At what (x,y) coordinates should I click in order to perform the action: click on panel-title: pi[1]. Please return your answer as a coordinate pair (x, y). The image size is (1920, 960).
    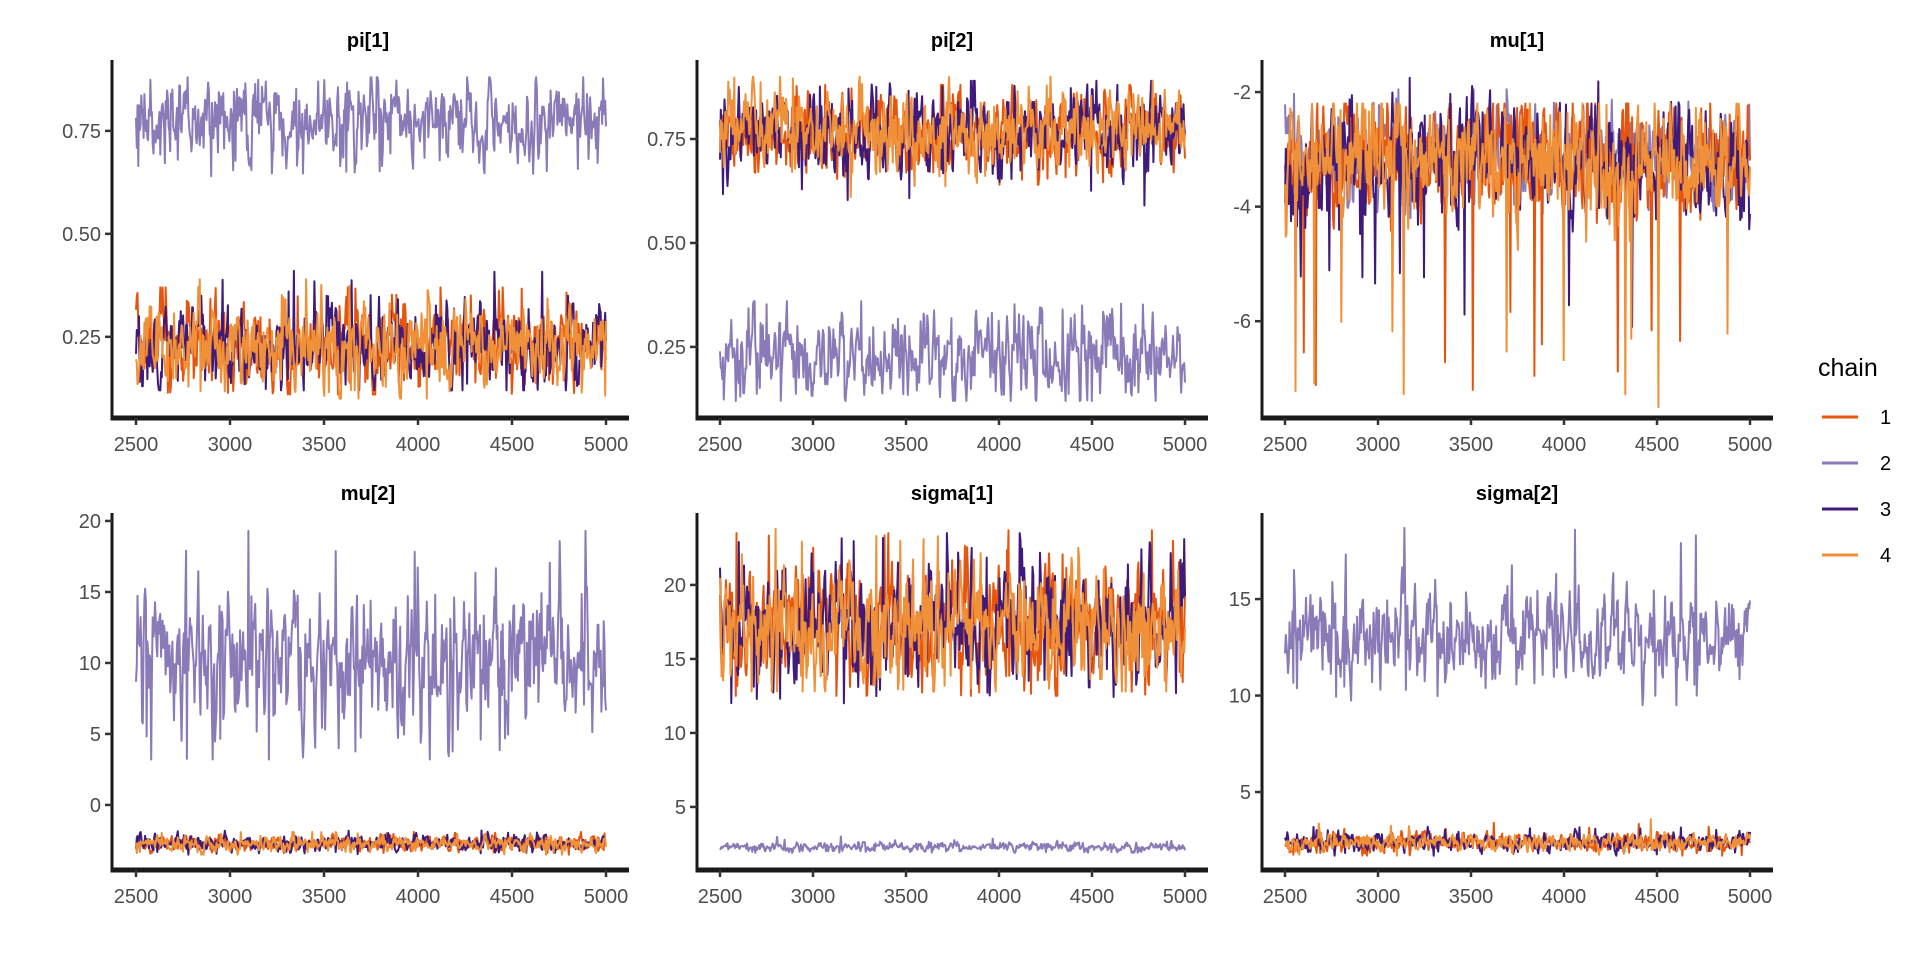
    Looking at the image, I should click on (368, 41).